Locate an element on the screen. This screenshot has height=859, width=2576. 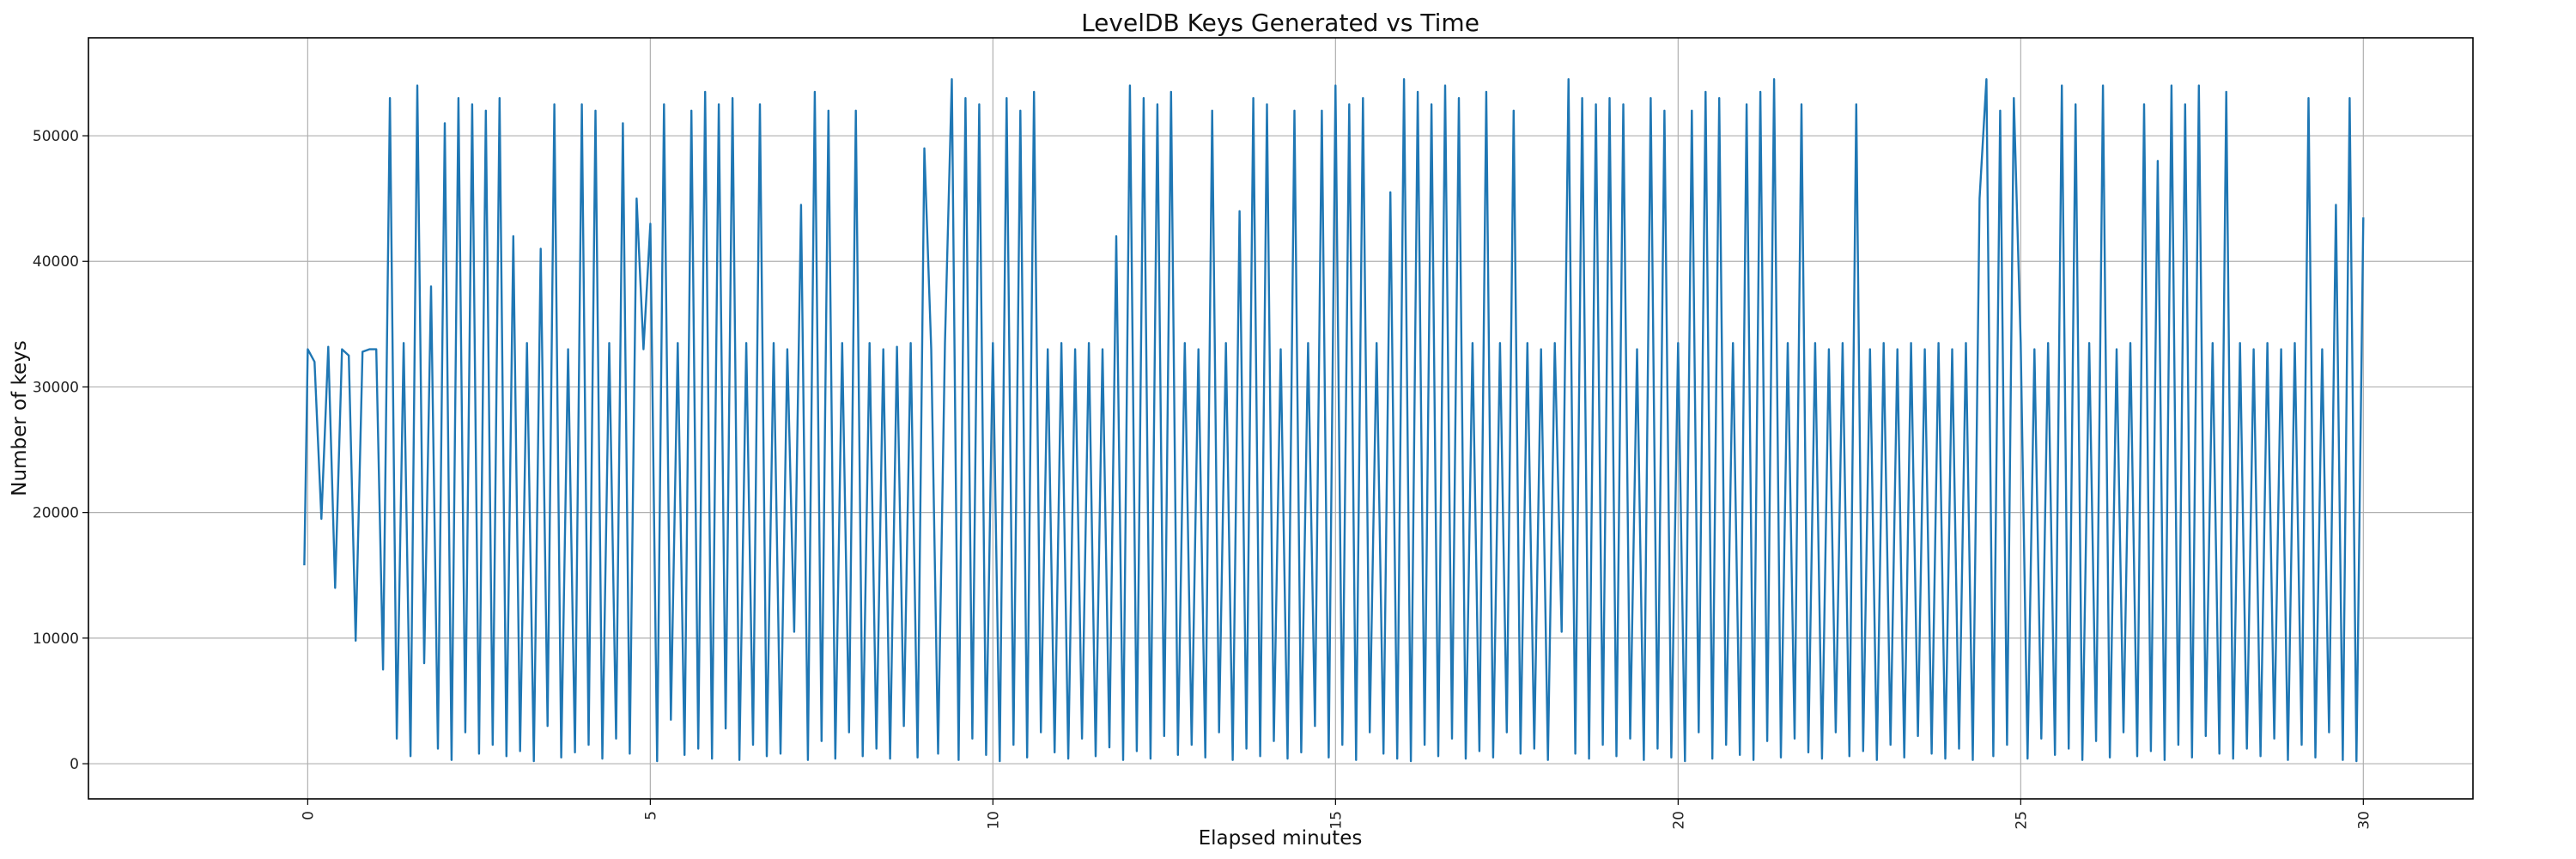
x-tick-label: 0 is located at coordinates (308, 816).